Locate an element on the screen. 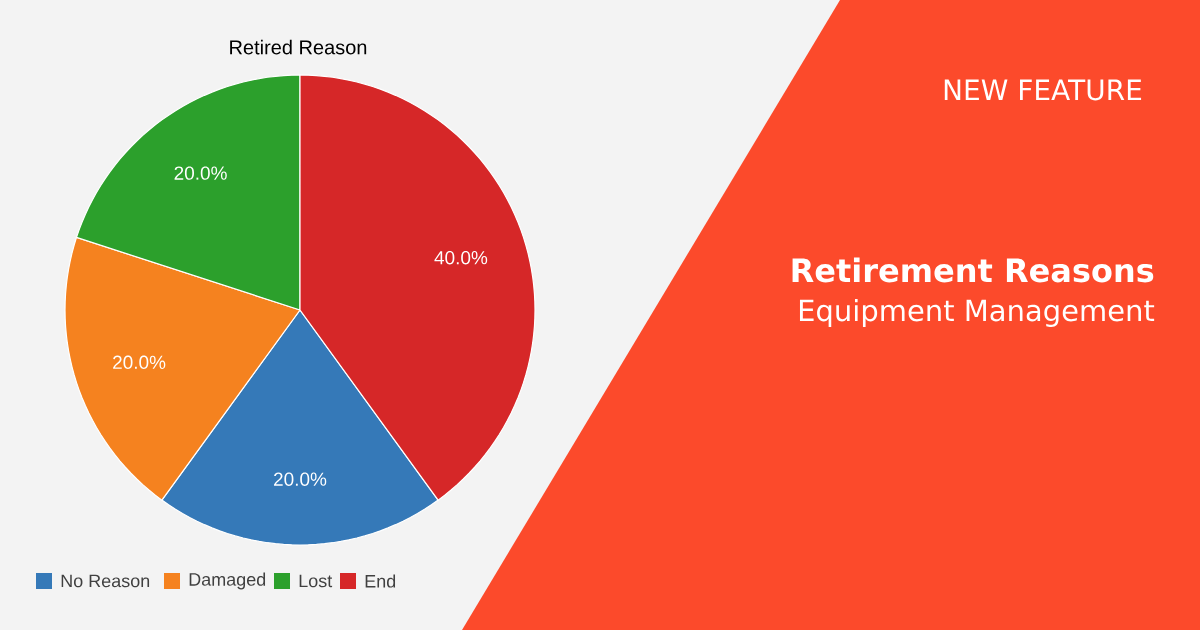  chart-title: Retired Reason is located at coordinates (298, 47).